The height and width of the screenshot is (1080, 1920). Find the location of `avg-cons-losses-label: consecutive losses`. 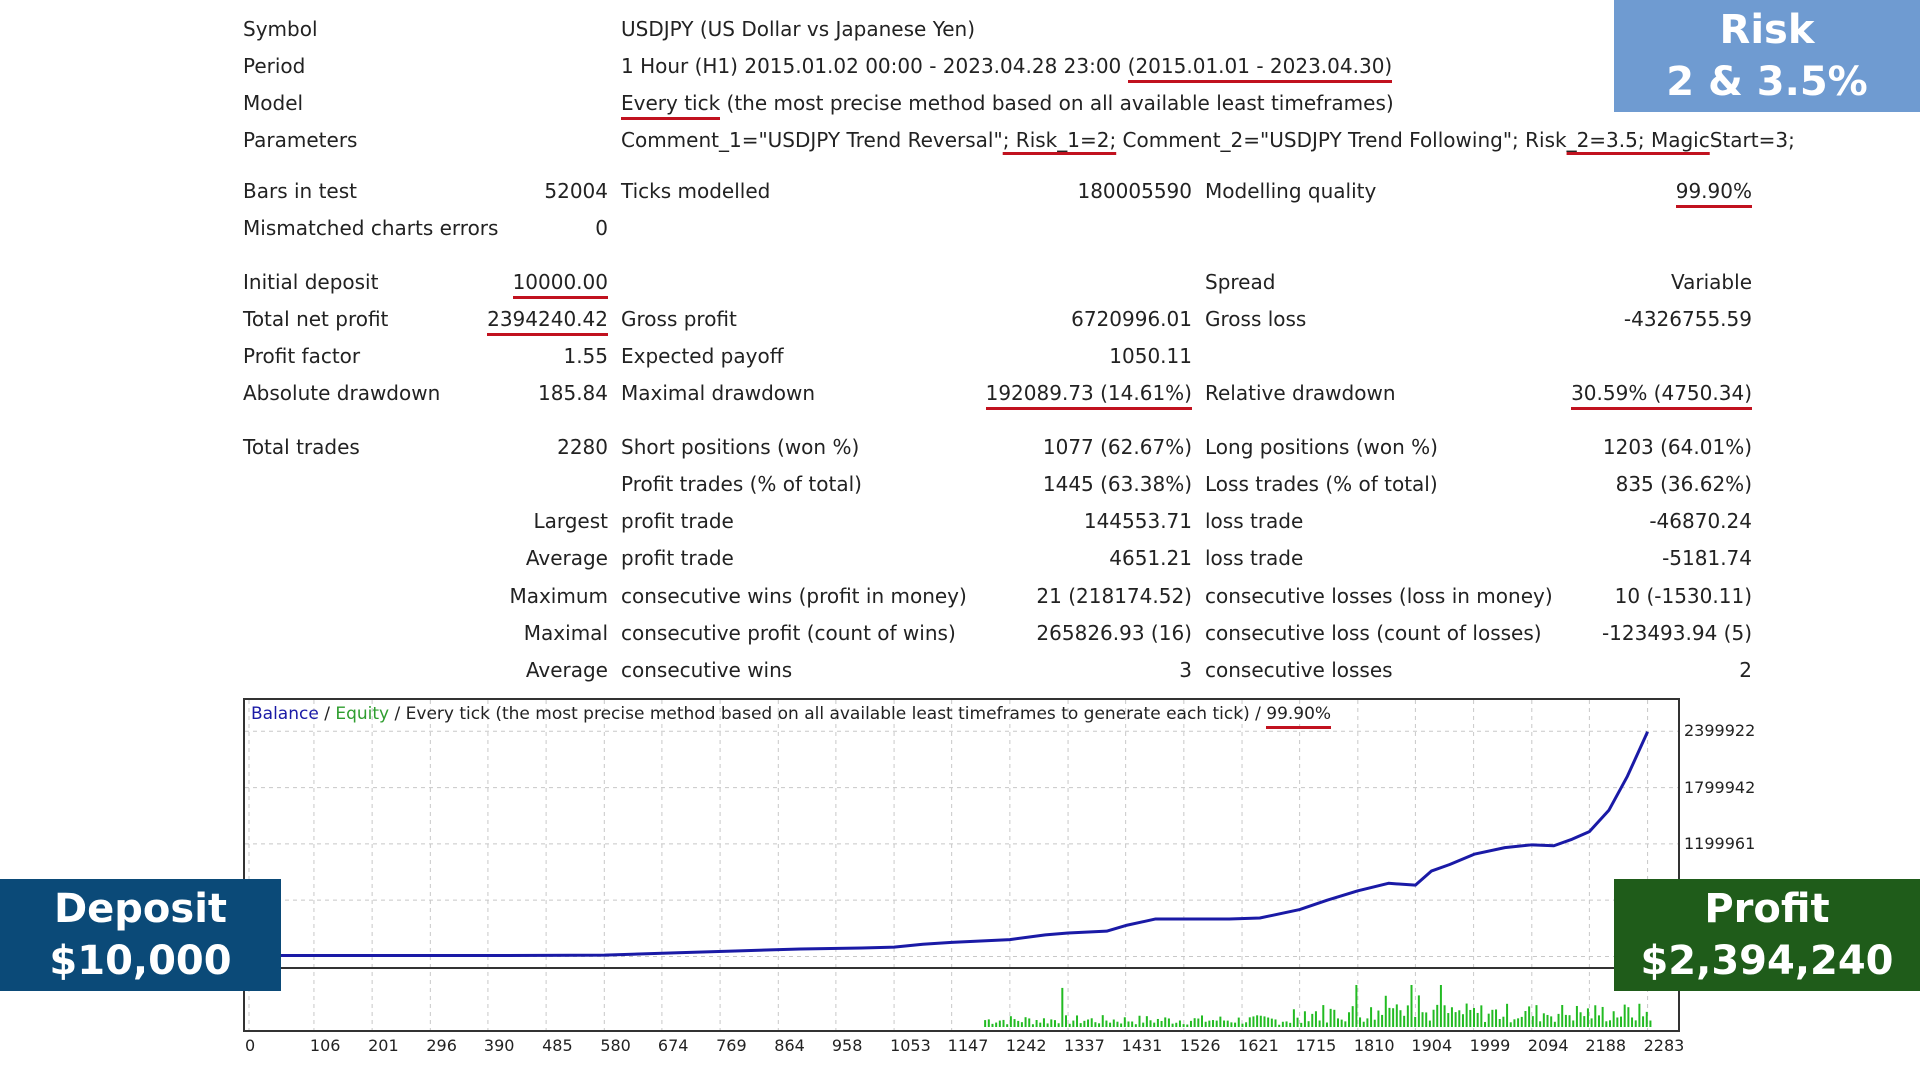

avg-cons-losses-label: consecutive losses is located at coordinates (1299, 670).